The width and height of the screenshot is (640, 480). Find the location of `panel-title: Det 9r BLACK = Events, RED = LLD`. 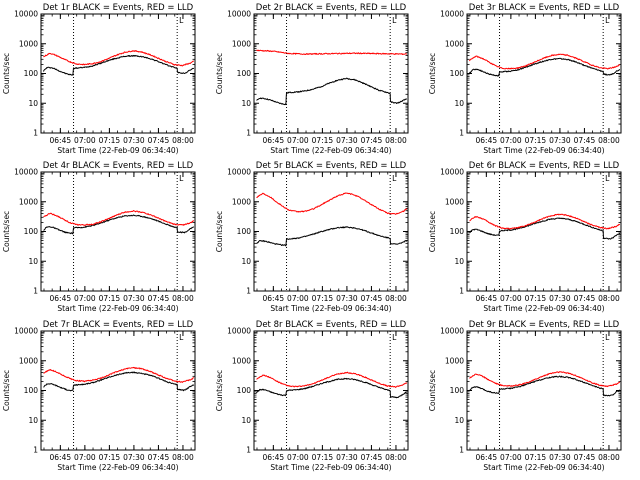

panel-title: Det 9r BLACK = Events, RED = LLD is located at coordinates (544, 325).